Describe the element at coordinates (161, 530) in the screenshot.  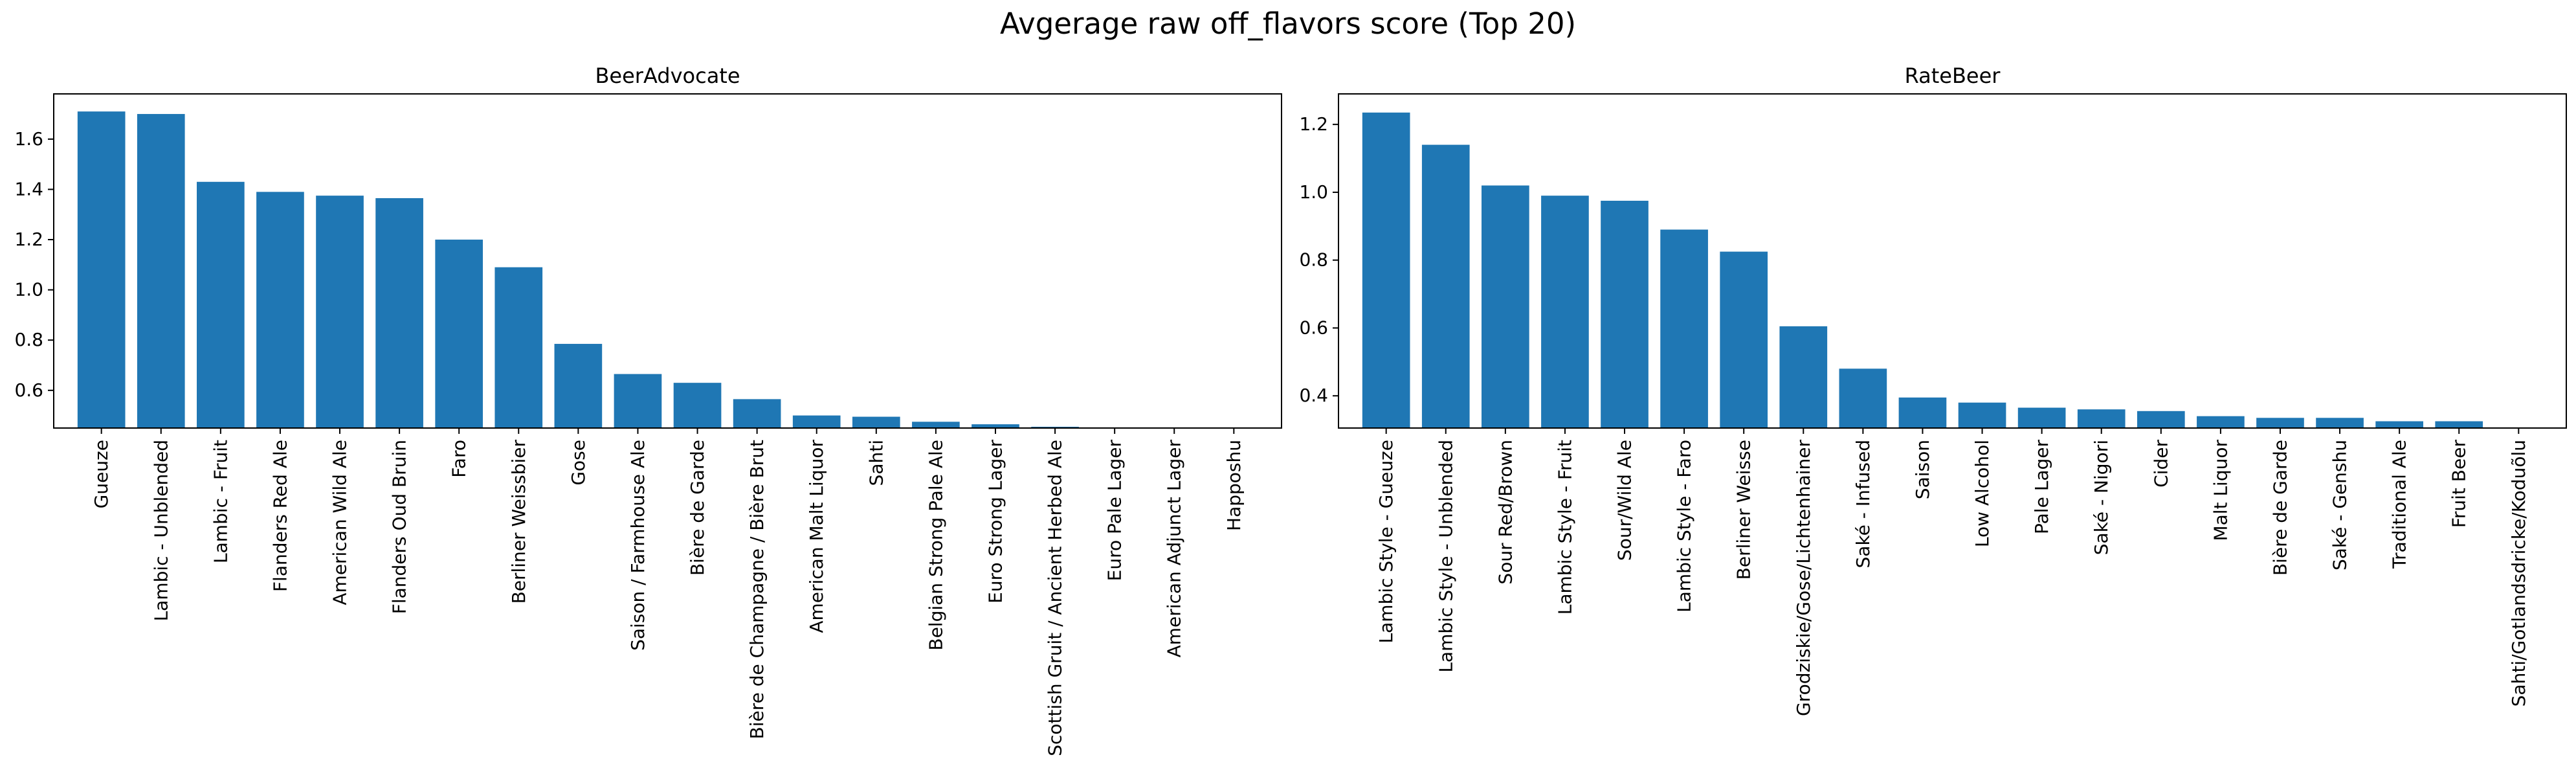
I see `beeradvocate-x-tick-label: Lambic - Unblended` at that location.